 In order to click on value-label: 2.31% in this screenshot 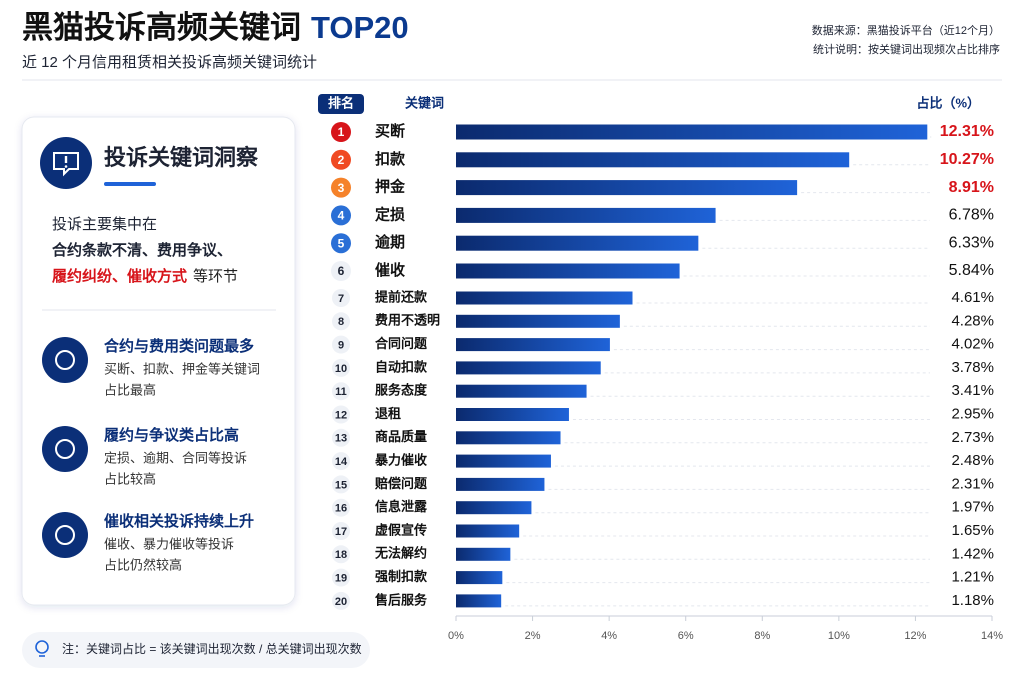, I will do `click(972, 483)`.